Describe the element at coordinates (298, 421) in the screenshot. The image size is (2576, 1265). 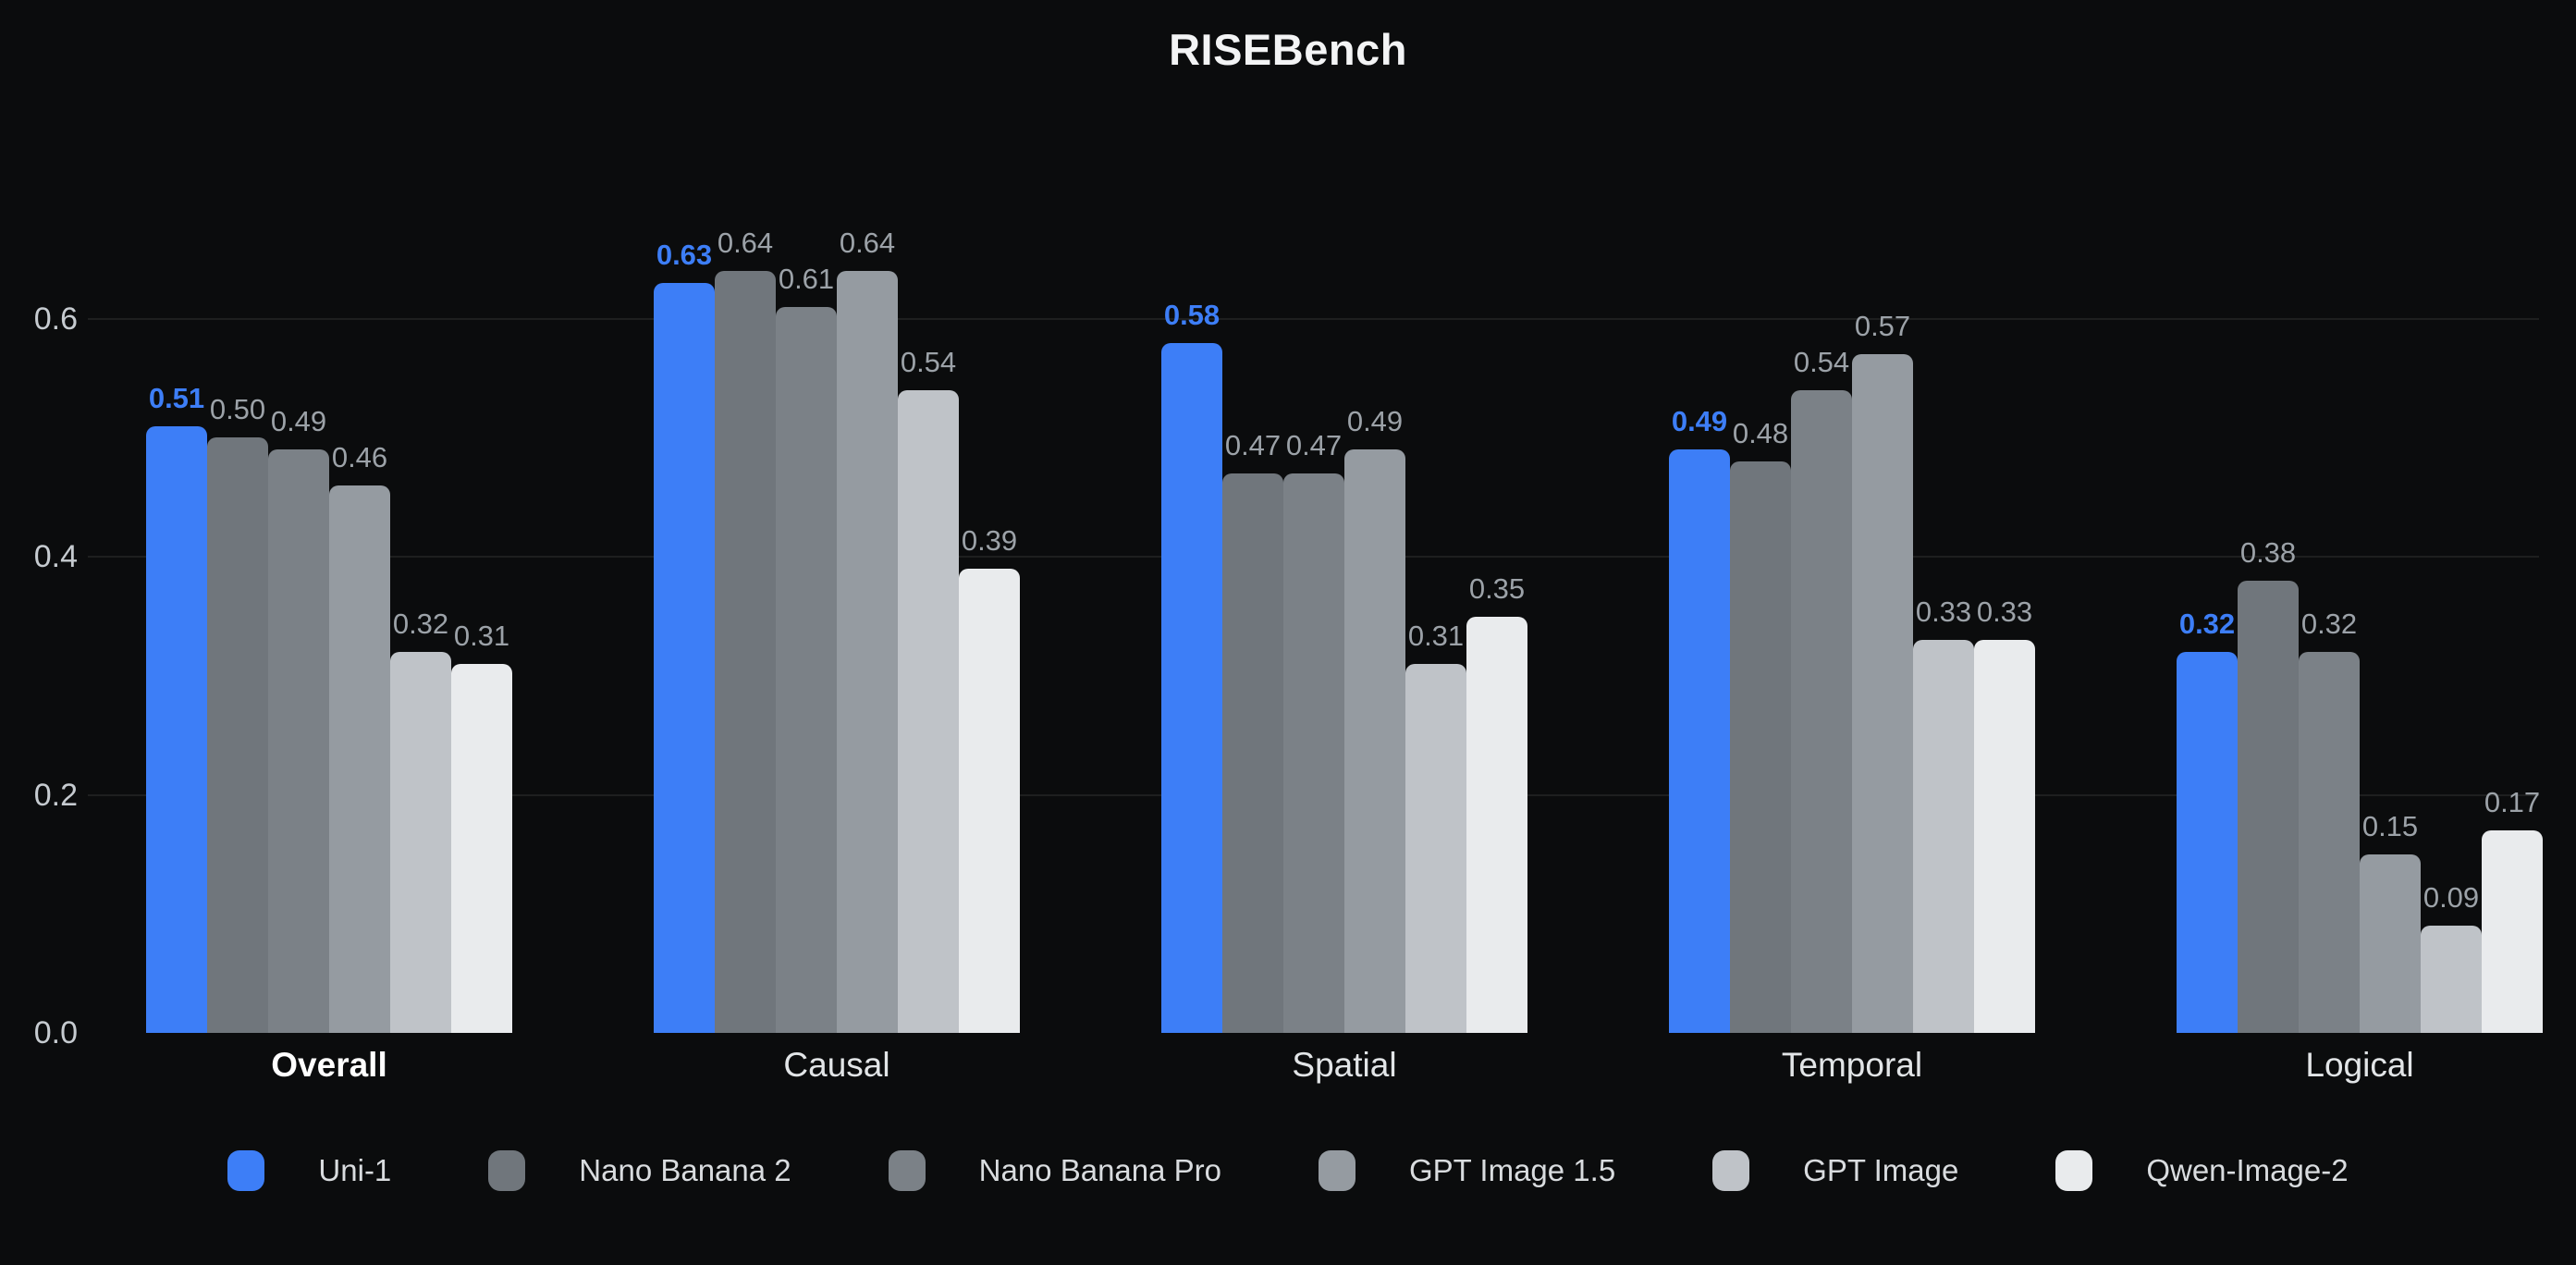
I see `value-label-nano-banana-pro-overall: 0.49` at that location.